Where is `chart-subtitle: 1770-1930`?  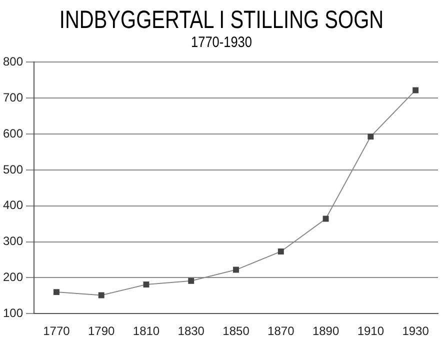 chart-subtitle: 1770-1930 is located at coordinates (221, 43).